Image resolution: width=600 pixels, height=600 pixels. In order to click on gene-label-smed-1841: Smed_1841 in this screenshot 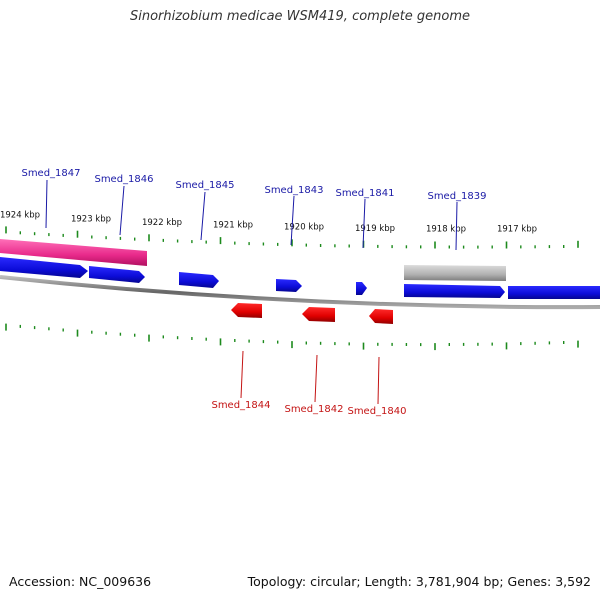, I will do `click(364, 193)`.